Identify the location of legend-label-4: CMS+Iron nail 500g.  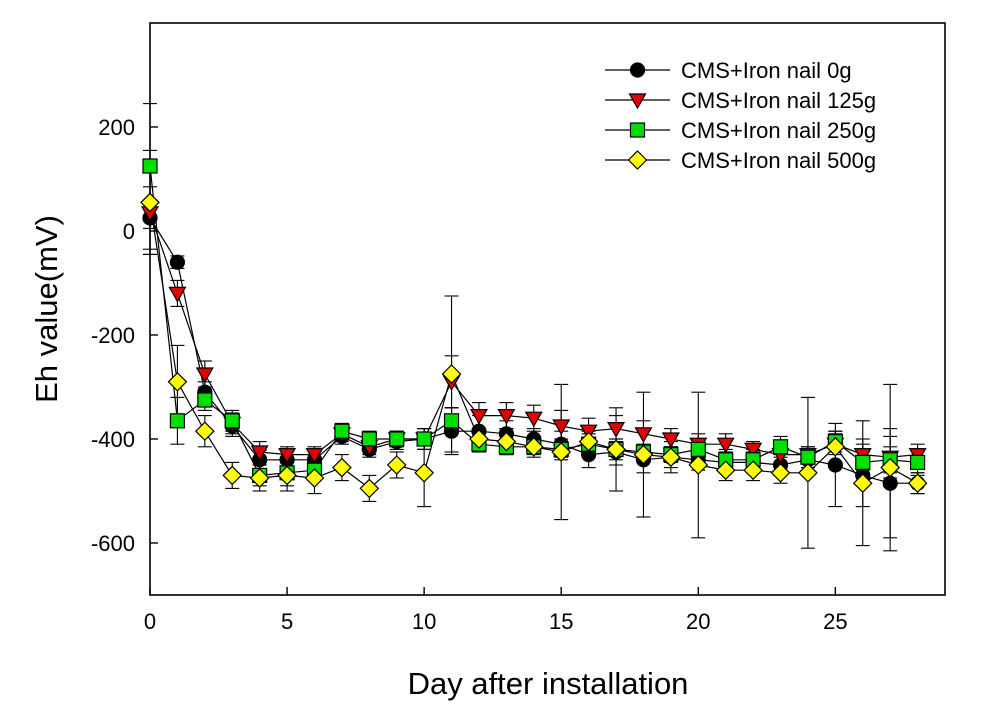
(778, 160).